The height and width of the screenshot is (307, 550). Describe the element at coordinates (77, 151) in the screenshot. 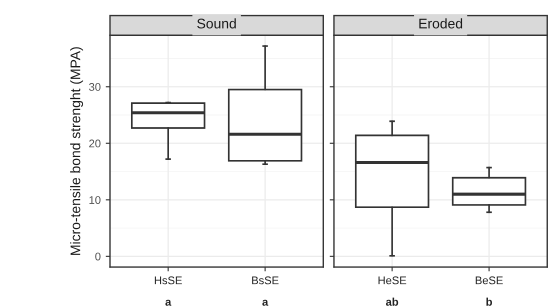

I see `y-axis-title: Micro-tensile bond strenght (MPA)` at that location.